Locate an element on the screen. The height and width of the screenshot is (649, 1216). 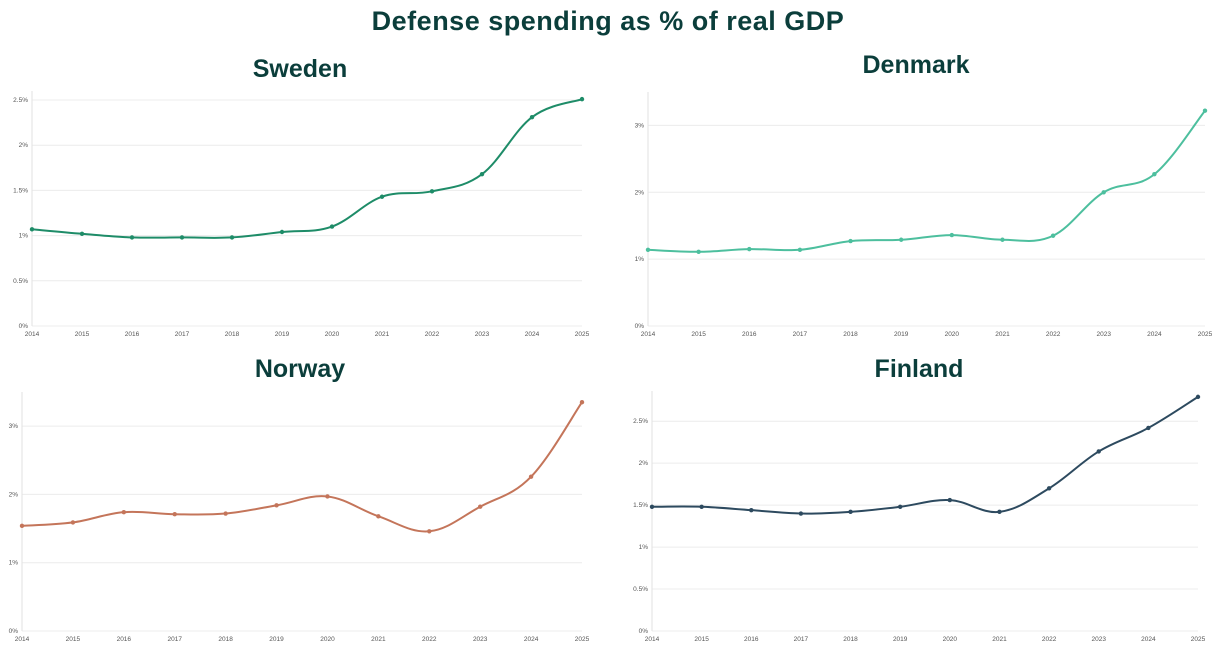
series-line-finland is located at coordinates (925, 455).